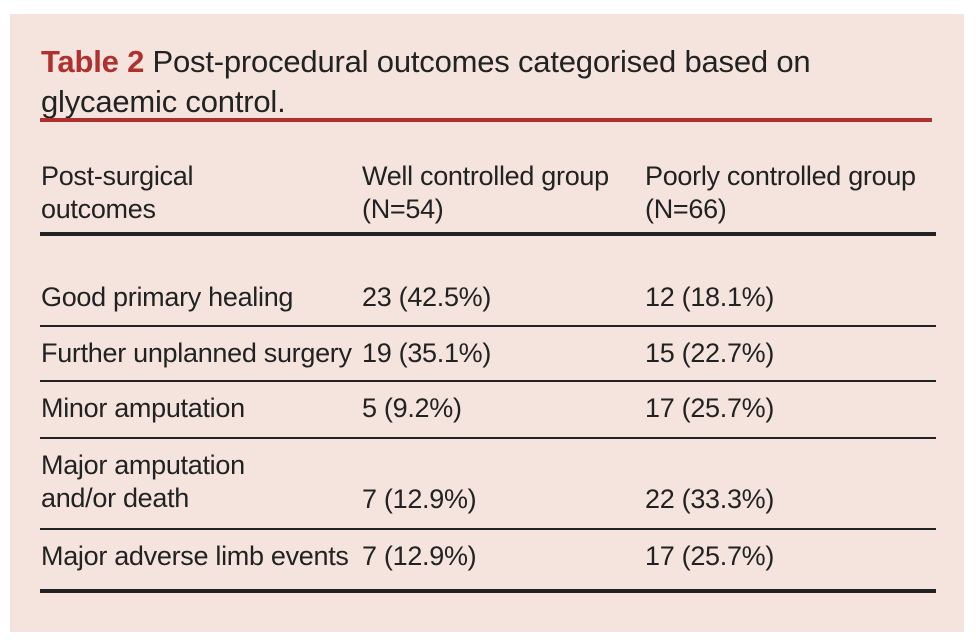 This screenshot has height=644, width=976. What do you see at coordinates (93, 61) in the screenshot?
I see `table-label: Table 2` at bounding box center [93, 61].